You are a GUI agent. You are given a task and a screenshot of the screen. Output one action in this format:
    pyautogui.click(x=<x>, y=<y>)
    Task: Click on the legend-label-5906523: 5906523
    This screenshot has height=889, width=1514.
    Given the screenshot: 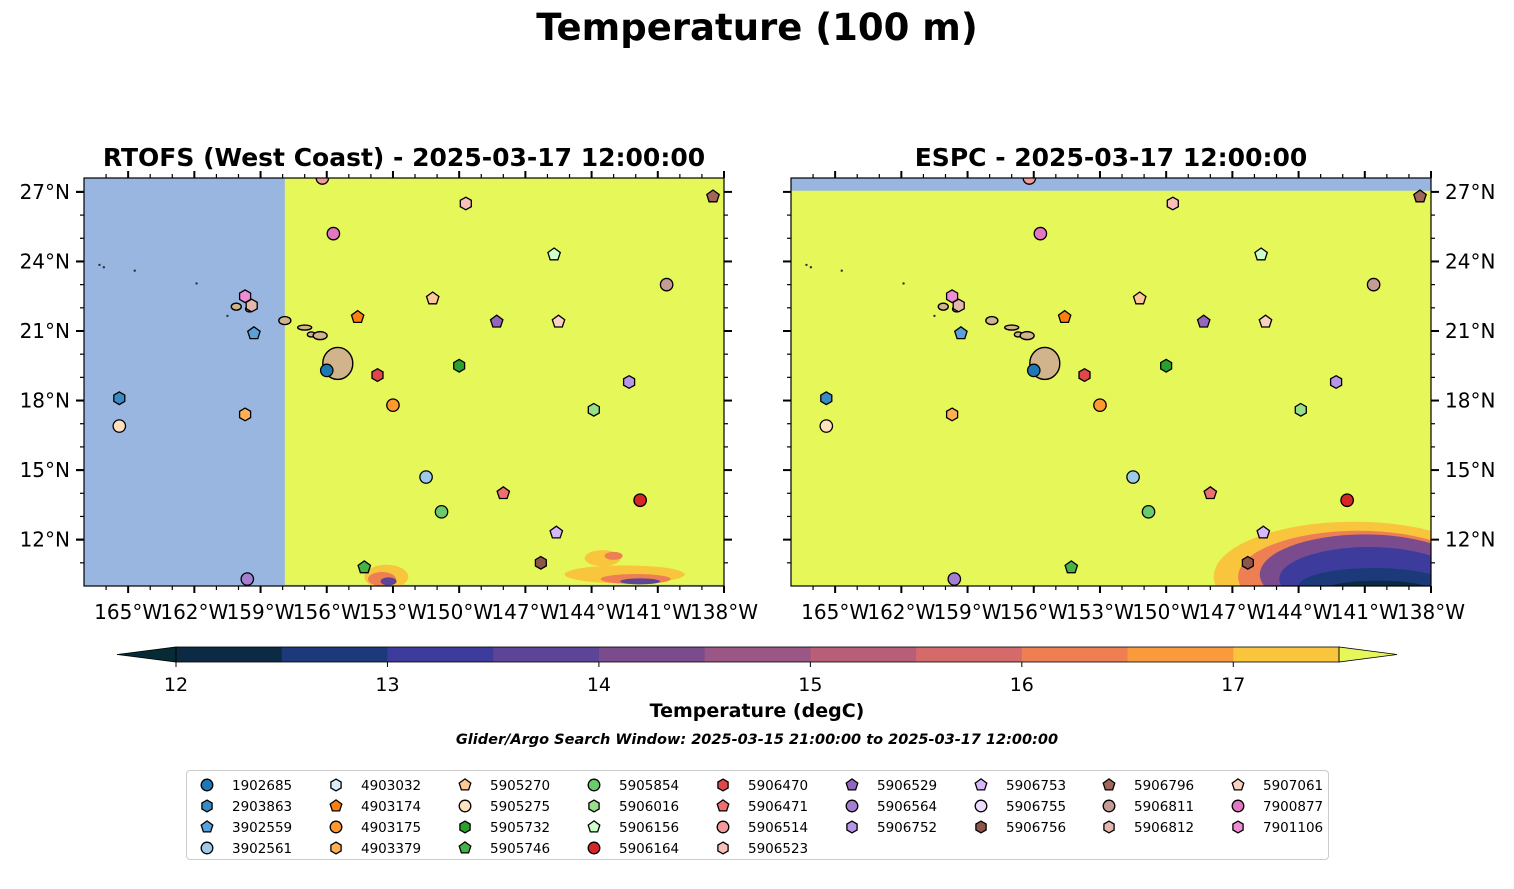 What is the action you would take?
    pyautogui.click(x=778, y=849)
    